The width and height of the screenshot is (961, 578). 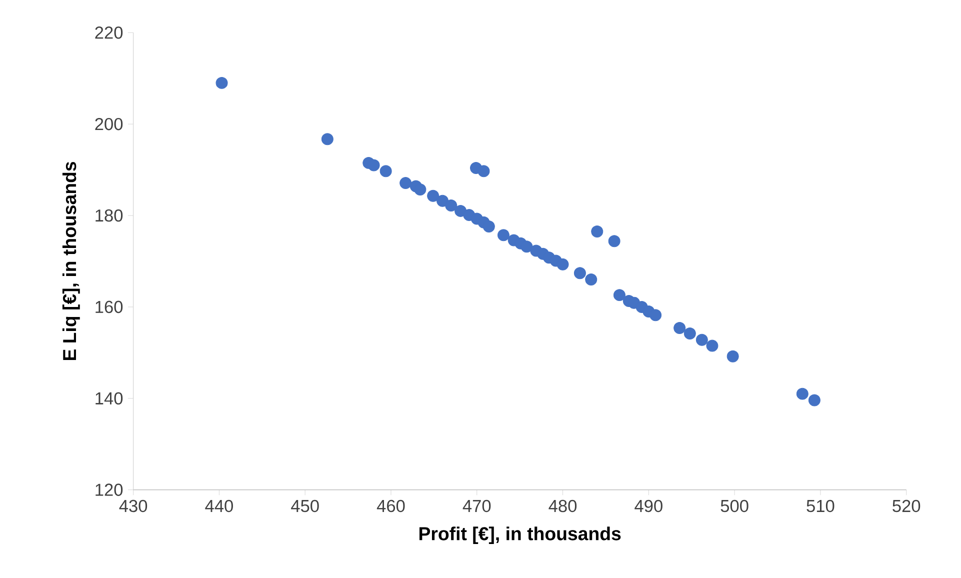 What do you see at coordinates (219, 506) in the screenshot?
I see `x-tick-label: 440` at bounding box center [219, 506].